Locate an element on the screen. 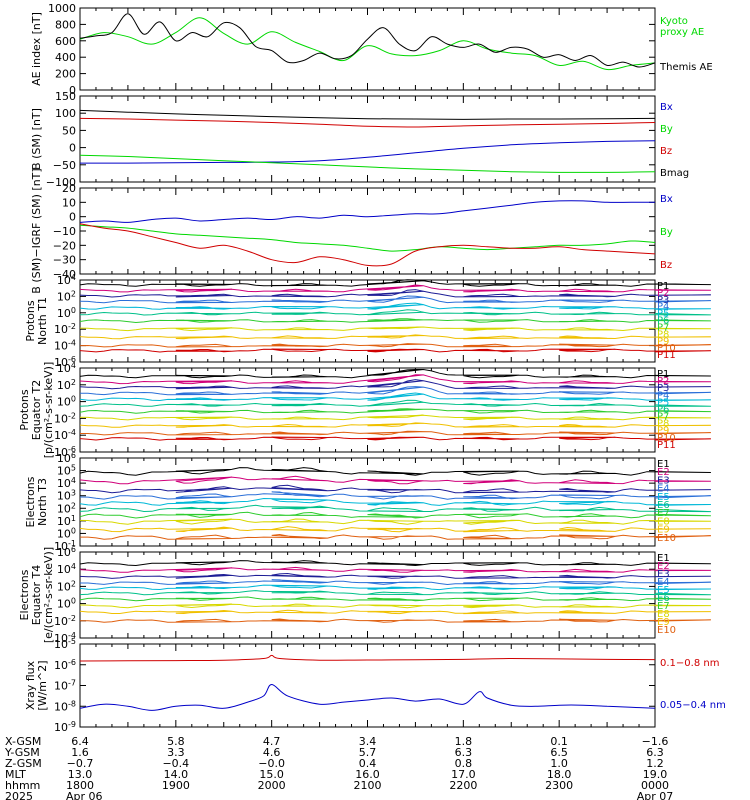  channel-line-e8 is located at coordinates (395, 521).